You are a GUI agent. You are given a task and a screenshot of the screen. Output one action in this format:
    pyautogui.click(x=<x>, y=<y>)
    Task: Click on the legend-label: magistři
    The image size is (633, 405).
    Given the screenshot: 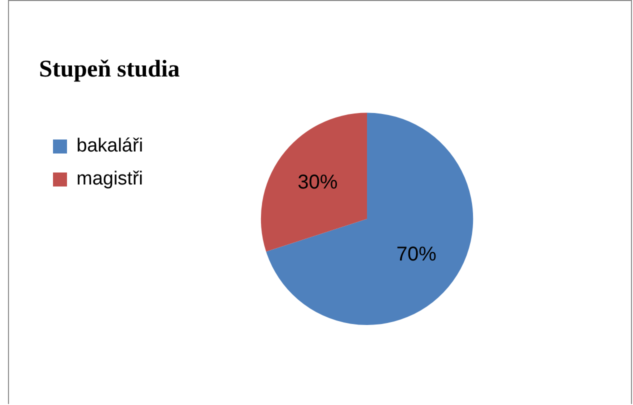 What is the action you would take?
    pyautogui.click(x=110, y=179)
    